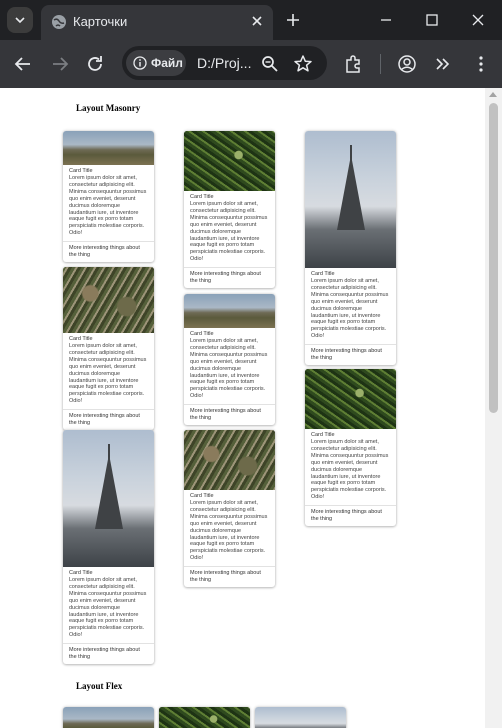 Image resolution: width=502 pixels, height=728 pixels. I want to click on menu-kebab-icon, so click(481, 64).